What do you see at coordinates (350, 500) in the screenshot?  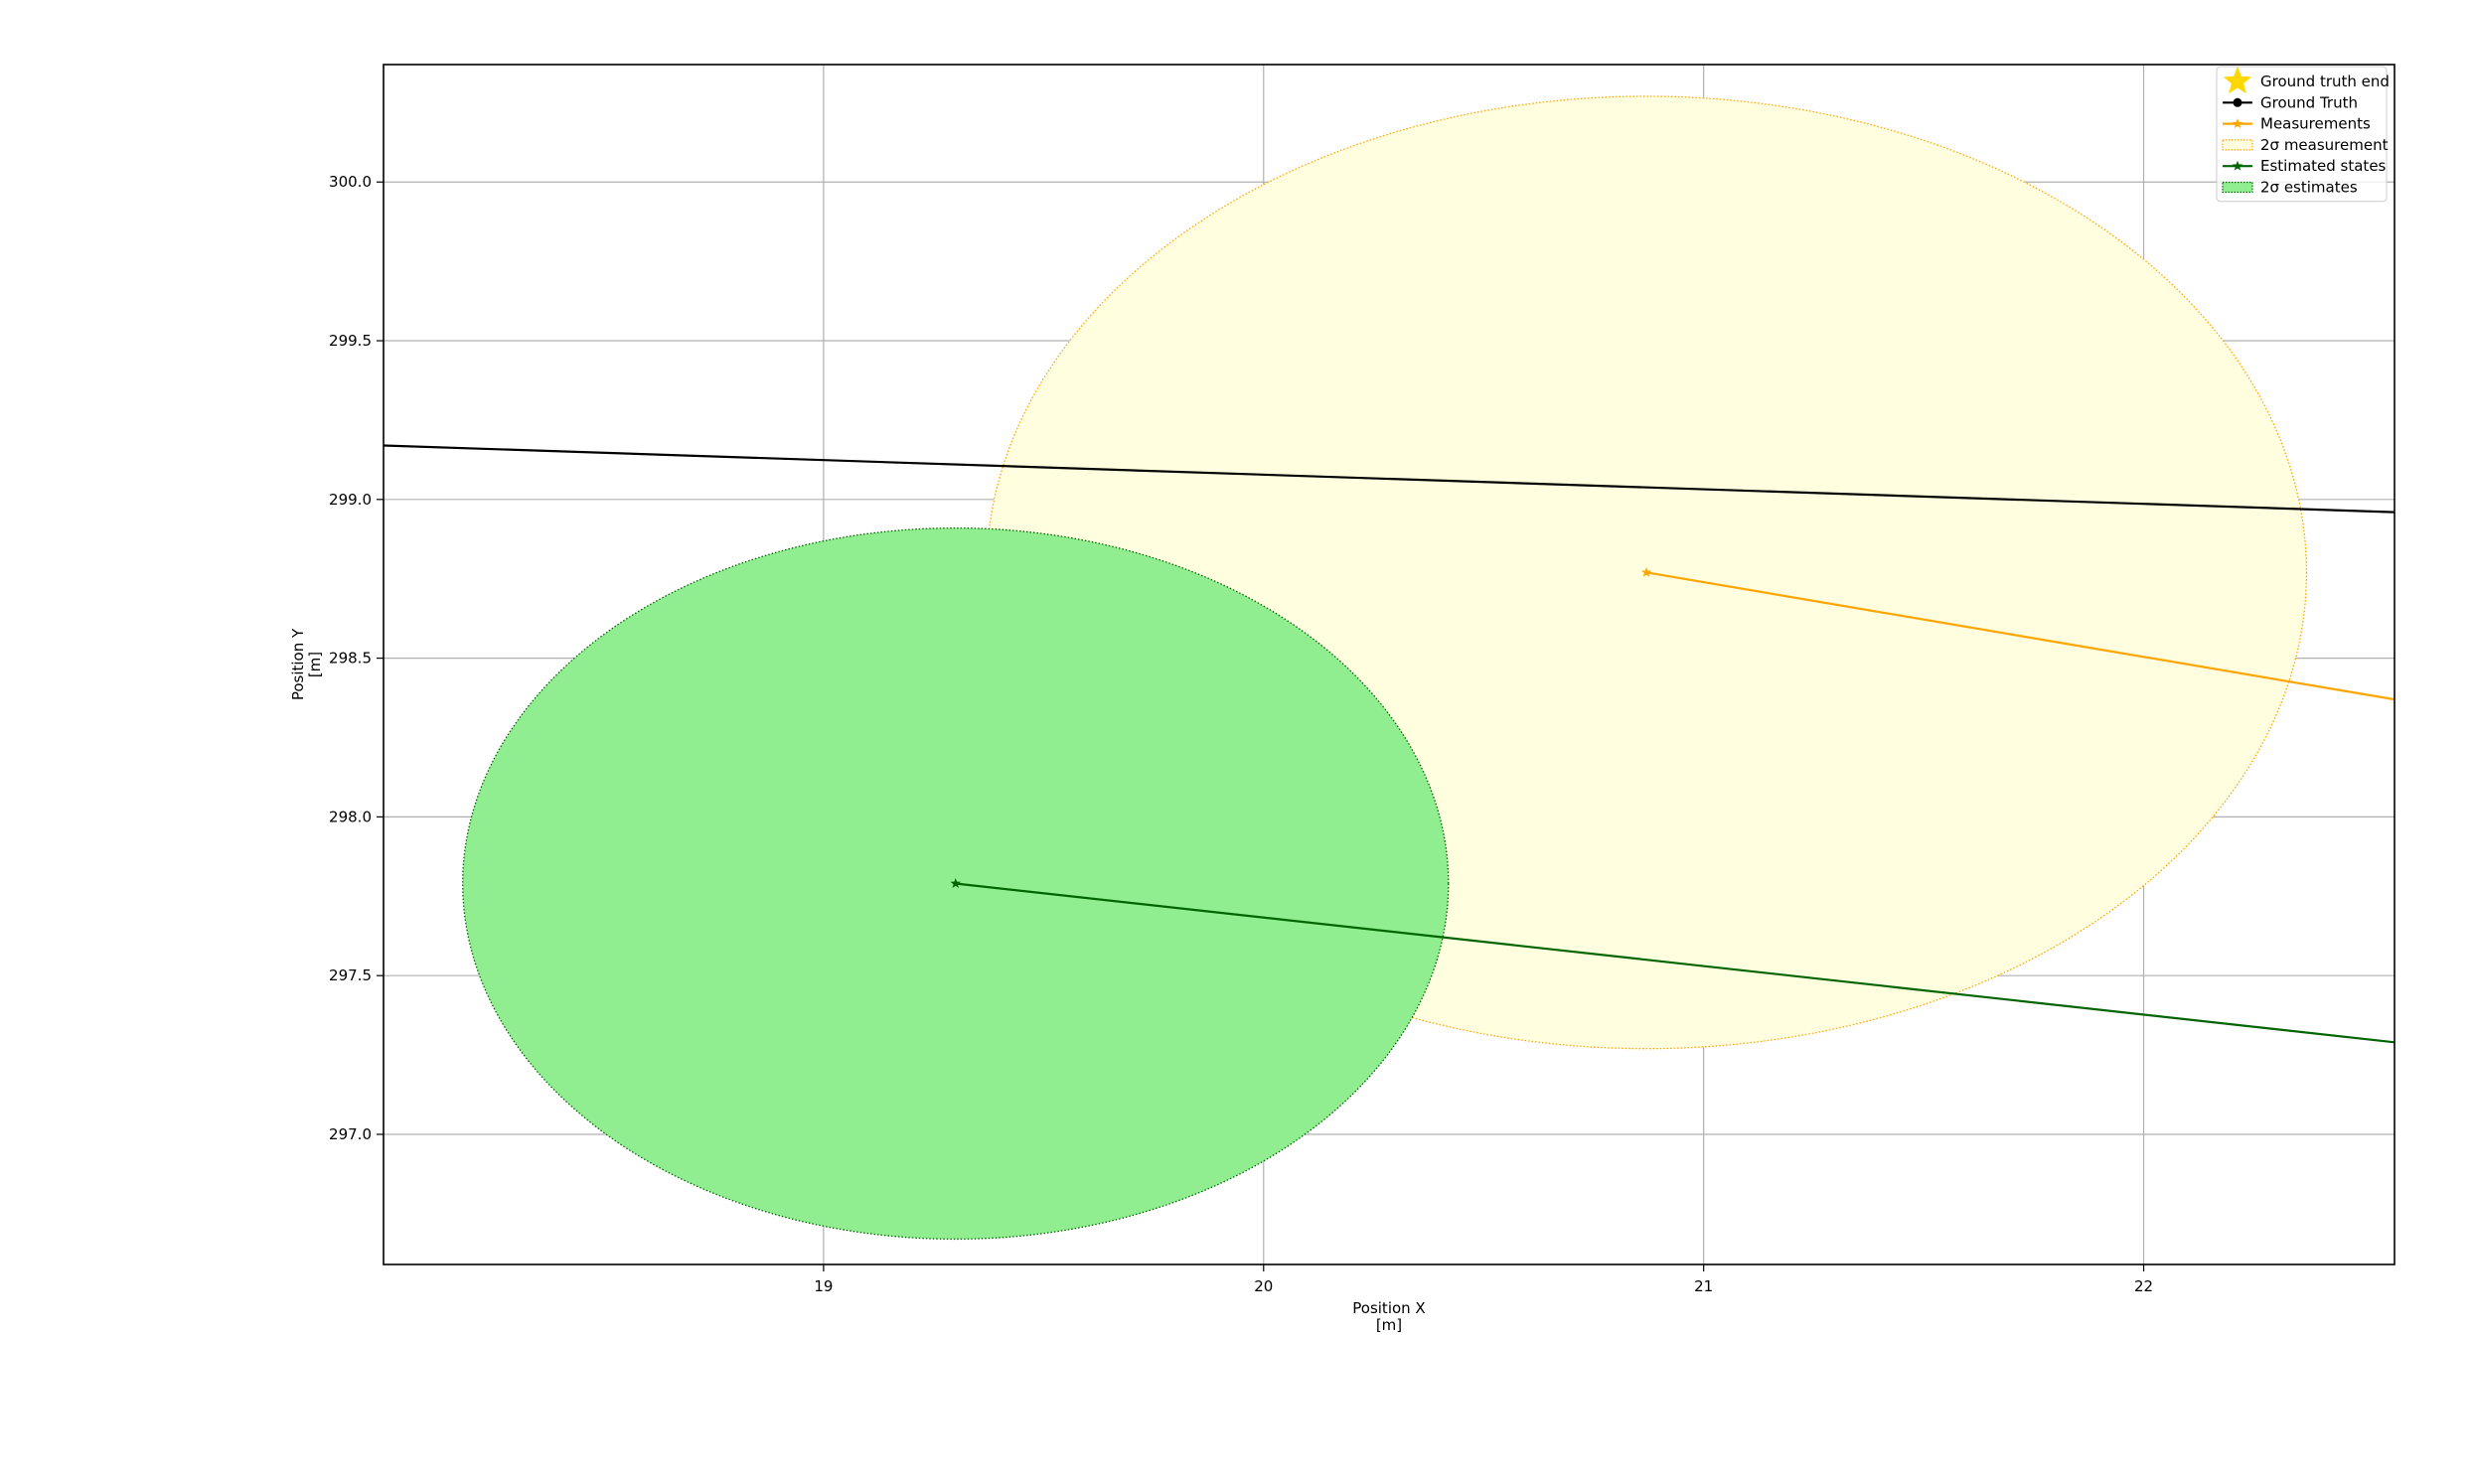 I see `y-tick-label: 299.0` at bounding box center [350, 500].